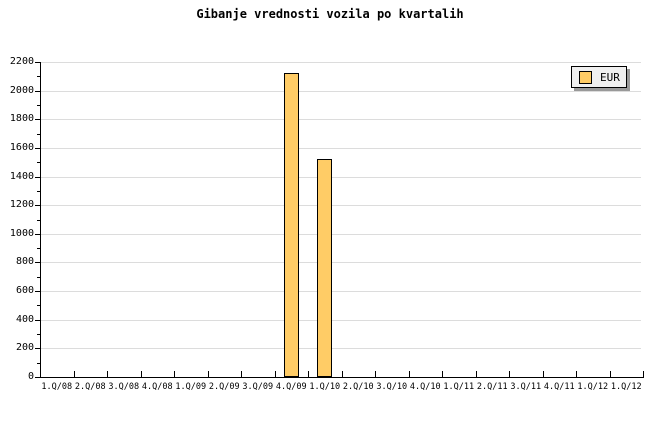 The width and height of the screenshot is (660, 440). I want to click on y-axis-label: 0, so click(30, 376).